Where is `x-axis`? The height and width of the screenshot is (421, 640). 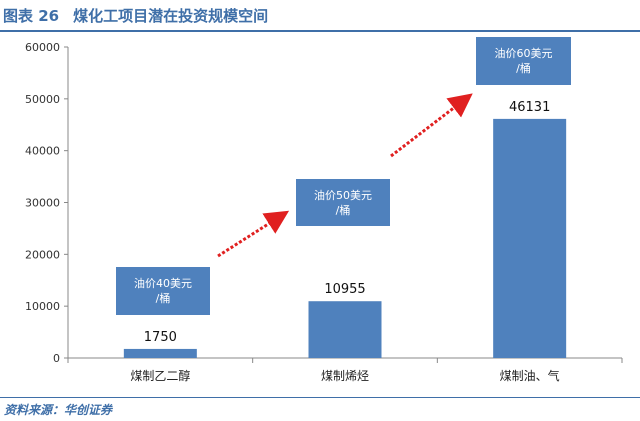
x-axis is located at coordinates (345, 360).